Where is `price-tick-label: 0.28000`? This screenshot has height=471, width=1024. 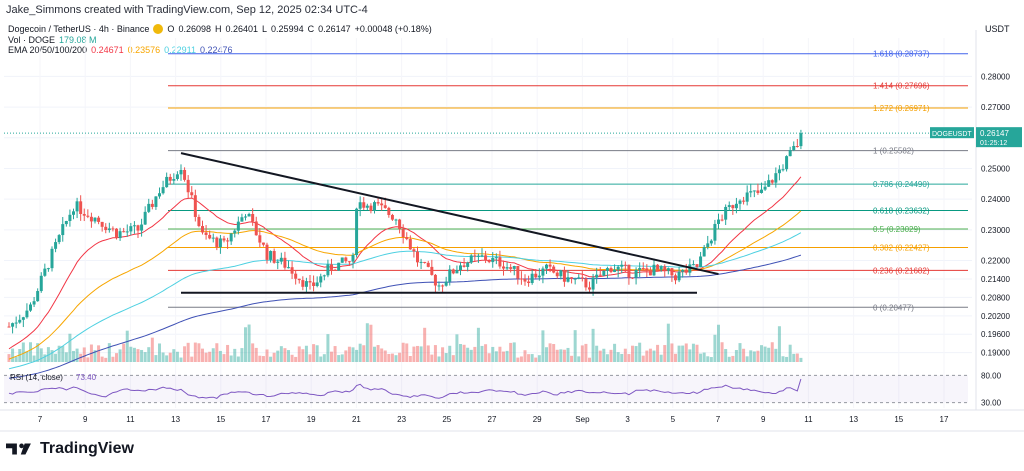 price-tick-label: 0.28000 is located at coordinates (995, 76).